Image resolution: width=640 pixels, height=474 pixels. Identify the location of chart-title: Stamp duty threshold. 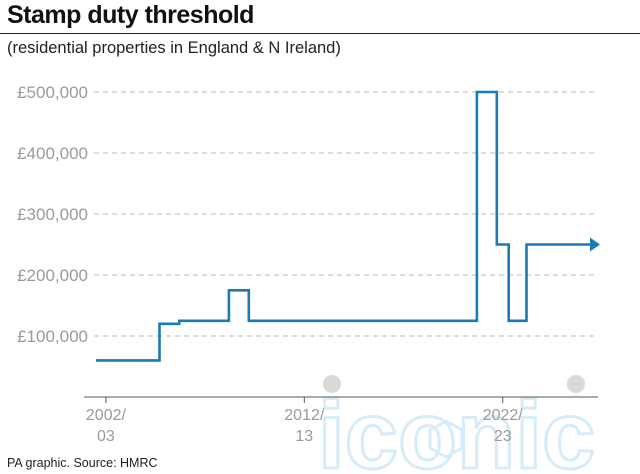
(130, 15).